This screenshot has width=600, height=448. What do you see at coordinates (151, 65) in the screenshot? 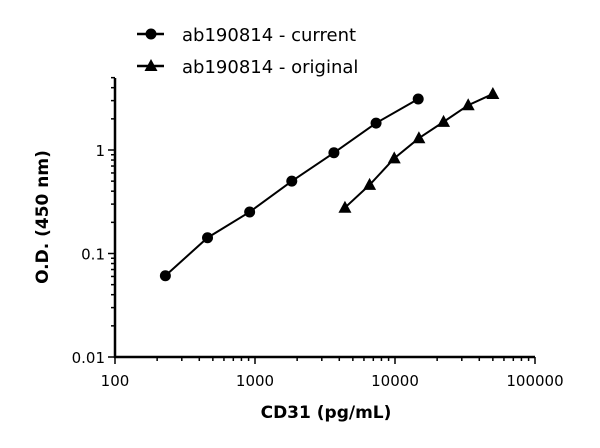
I see `triangle-marker-icon` at bounding box center [151, 65].